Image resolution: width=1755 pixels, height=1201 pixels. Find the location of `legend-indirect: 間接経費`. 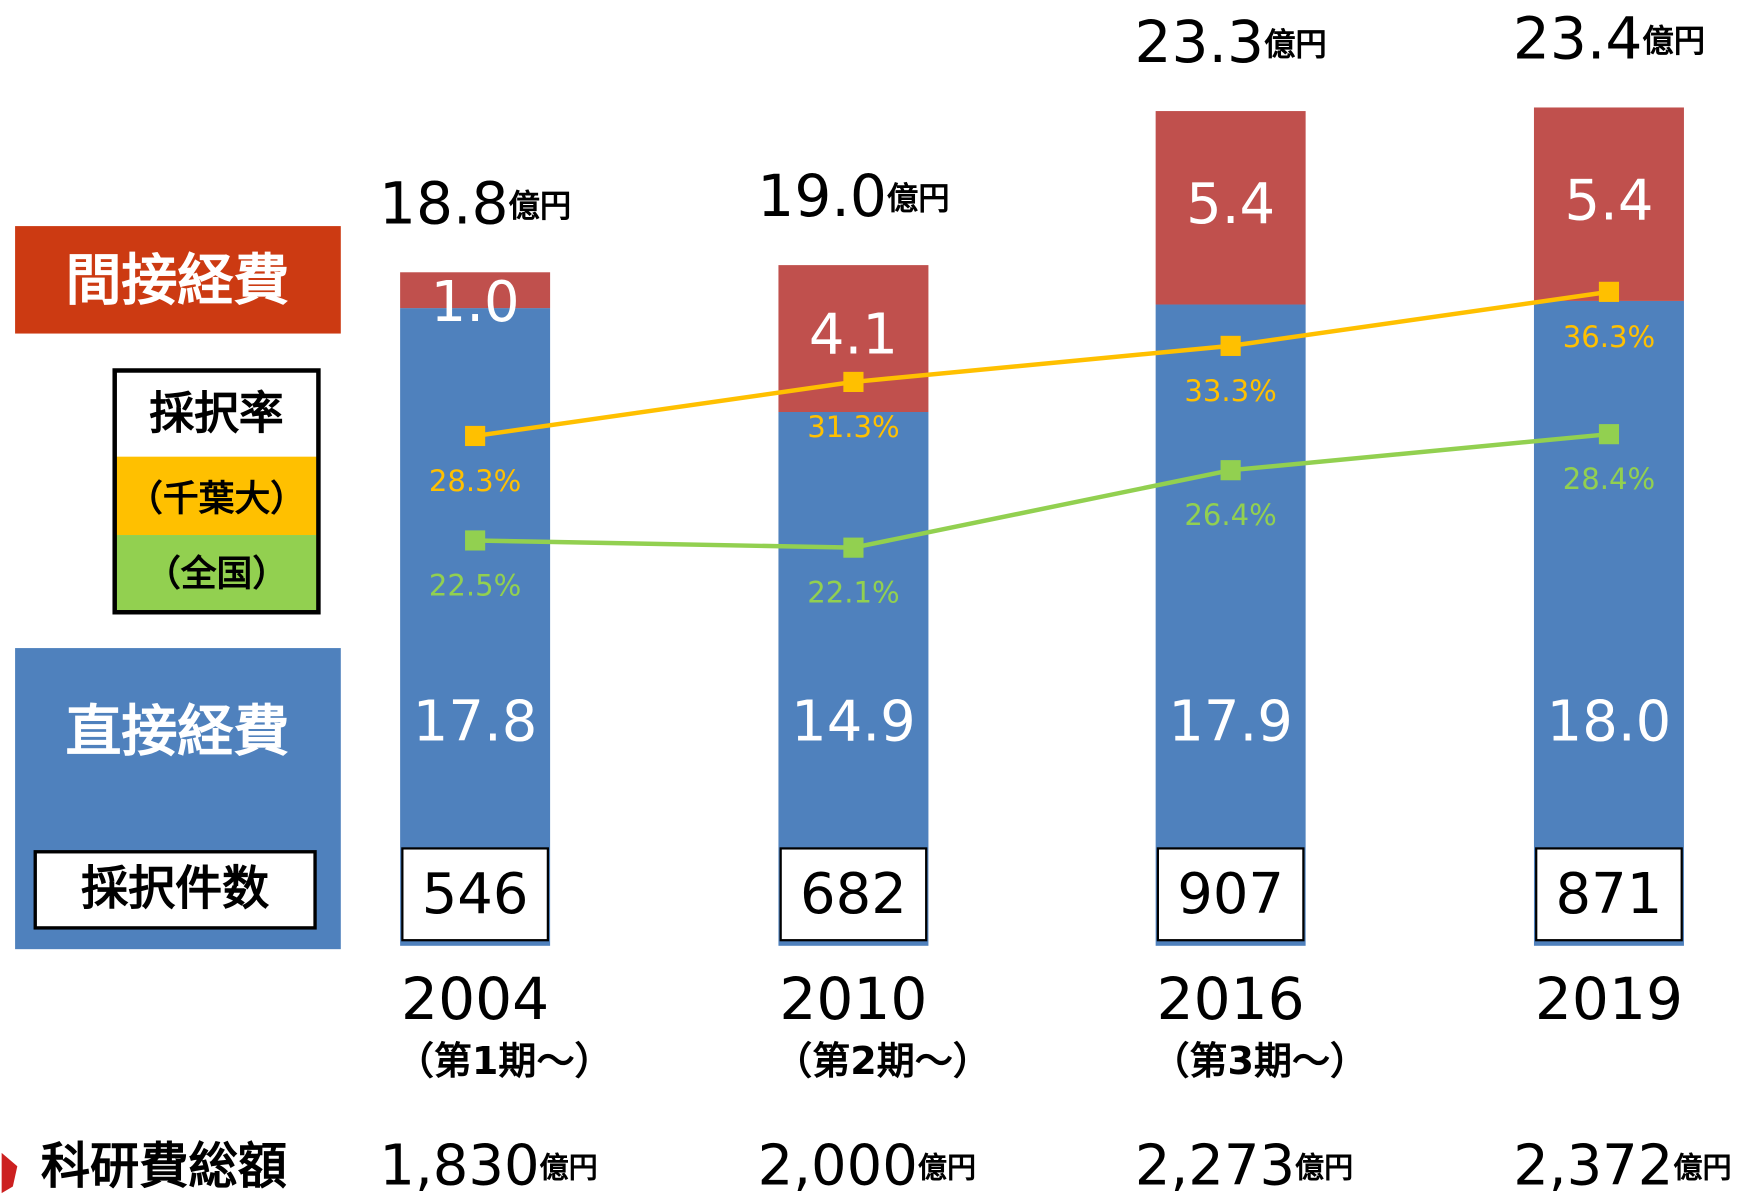

legend-indirect: 間接経費 is located at coordinates (177, 280).